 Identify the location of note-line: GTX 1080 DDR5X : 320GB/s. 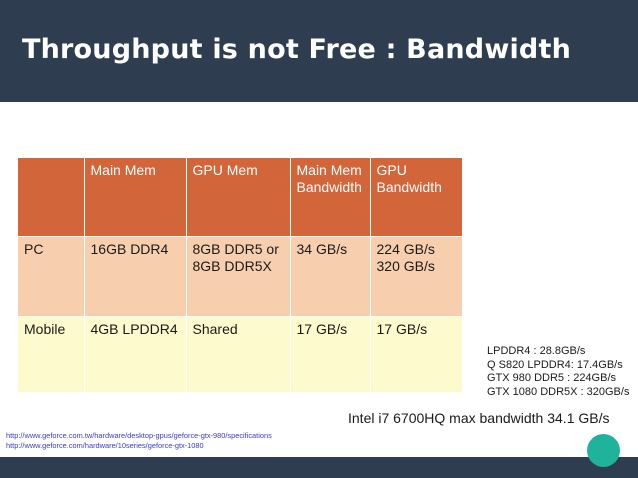
(558, 391).